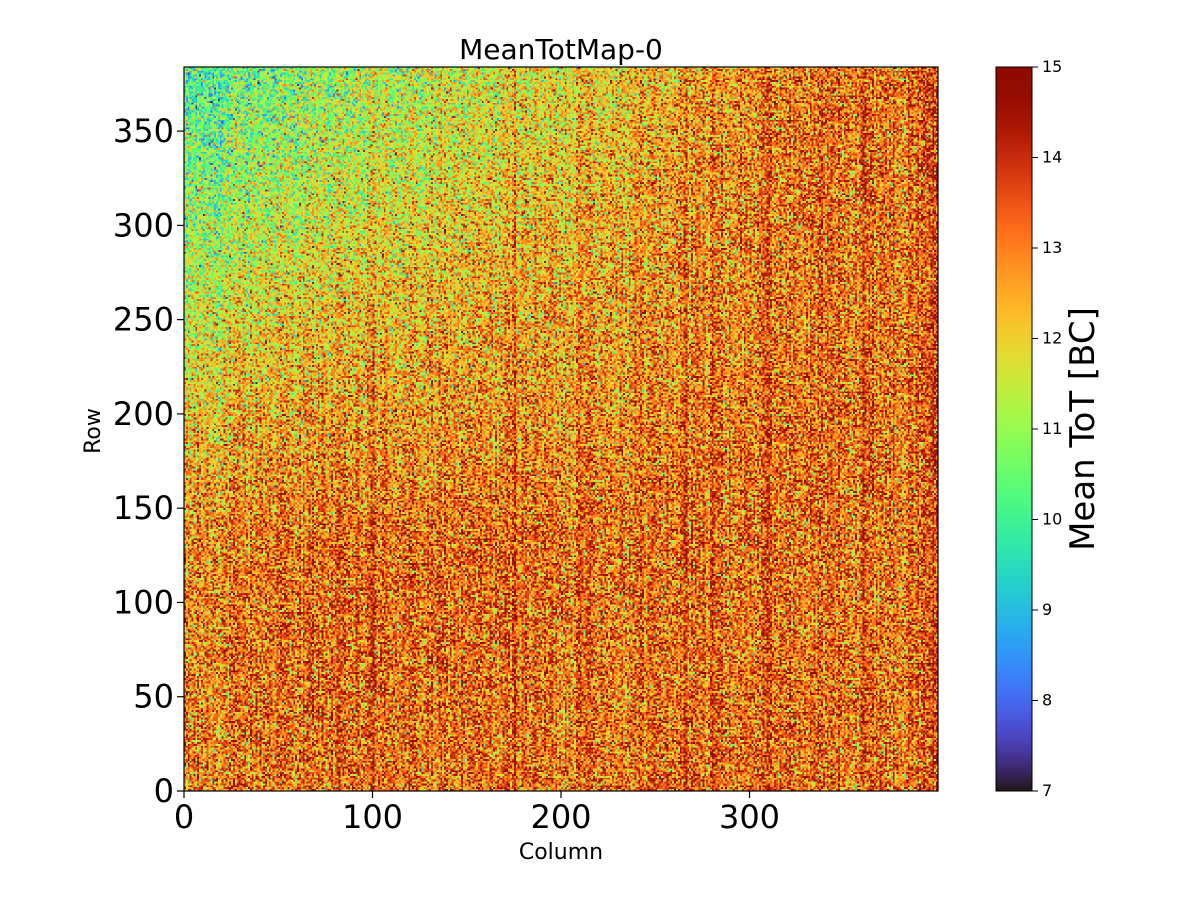  What do you see at coordinates (561, 852) in the screenshot?
I see `x-axis-label: Column` at bounding box center [561, 852].